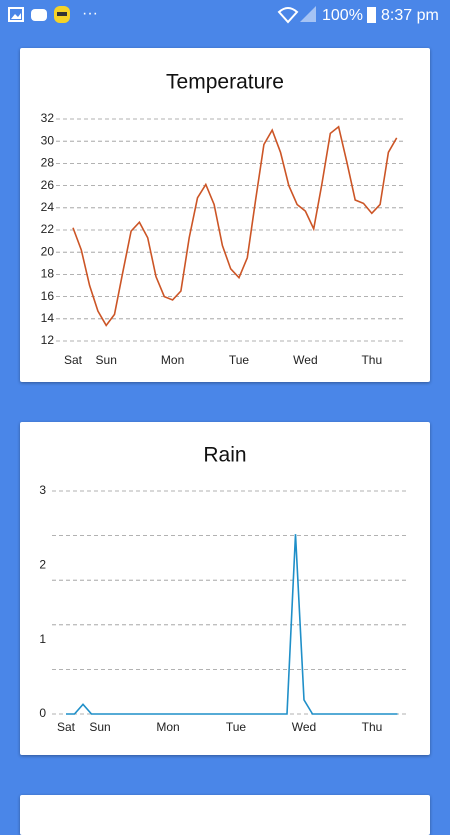 The height and width of the screenshot is (835, 450). I want to click on gallery-icon-shape, so click(16, 16).